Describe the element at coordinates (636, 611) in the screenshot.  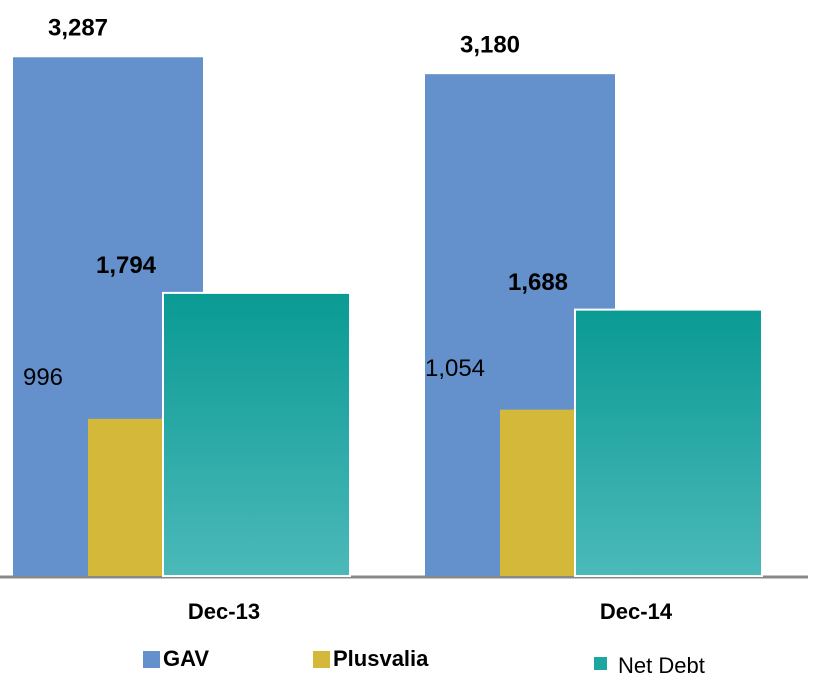
I see `x-tick-label: Dec-14` at that location.